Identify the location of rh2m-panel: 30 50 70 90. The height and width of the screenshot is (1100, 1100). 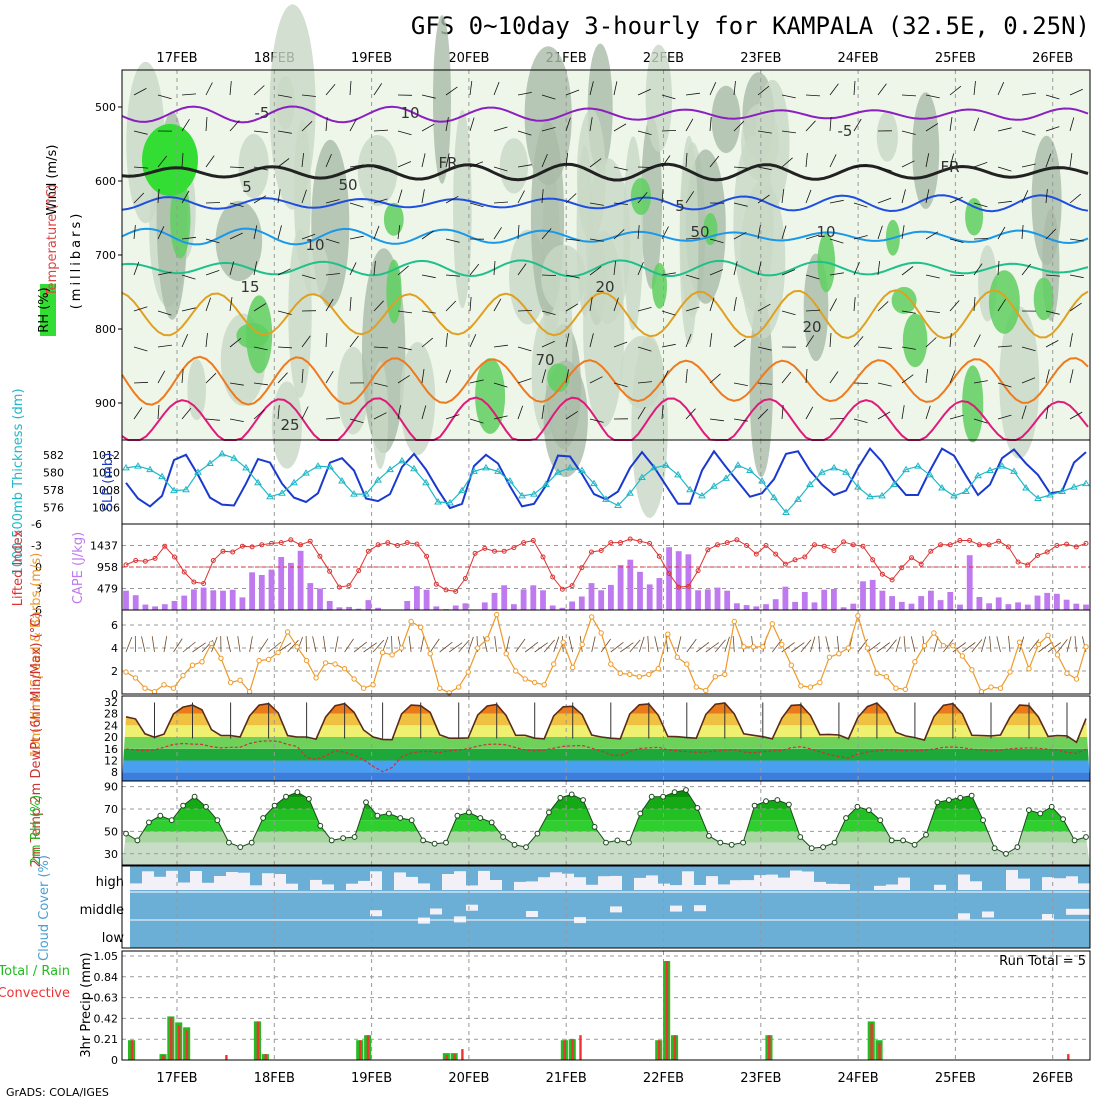
(597, 823).